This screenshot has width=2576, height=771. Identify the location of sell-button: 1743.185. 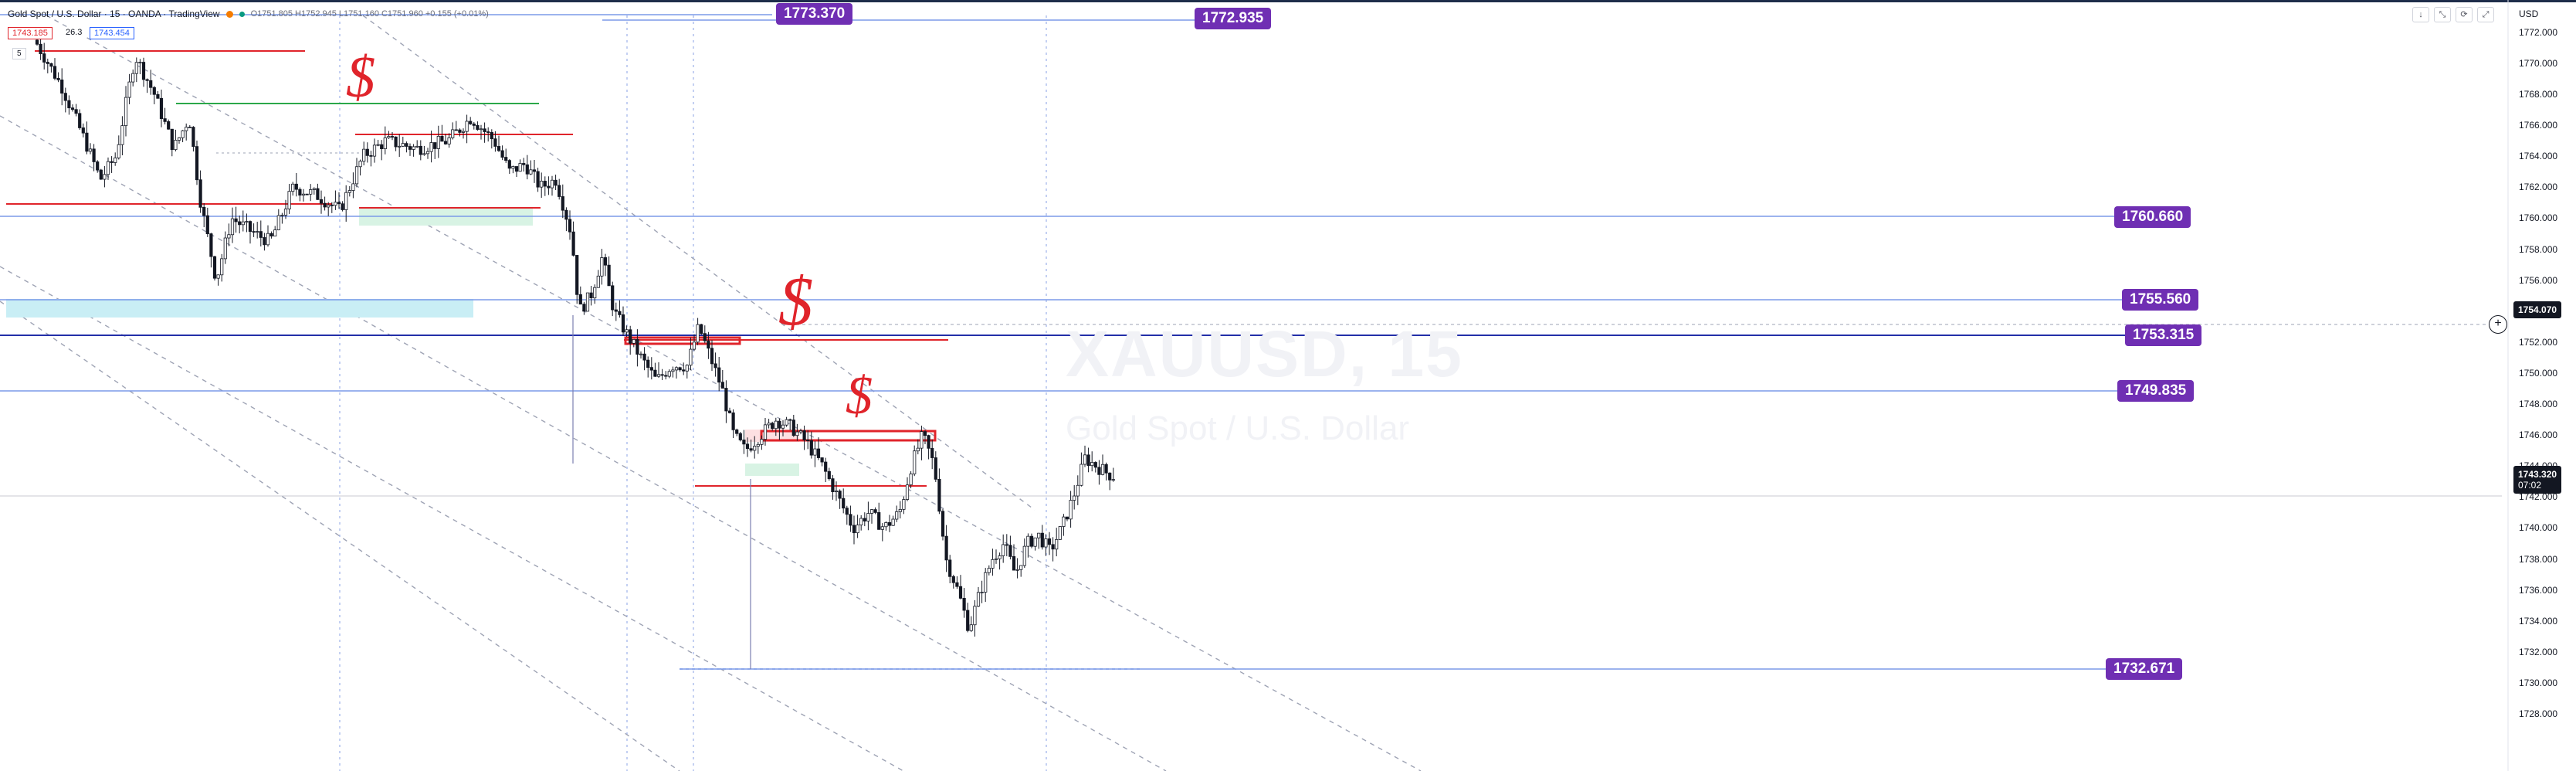
(30, 33).